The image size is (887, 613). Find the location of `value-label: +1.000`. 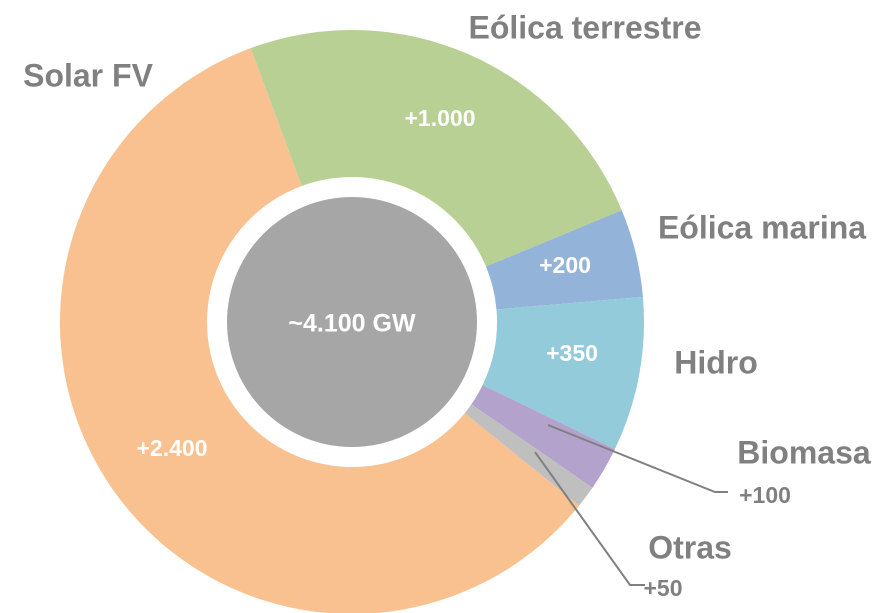

value-label: +1.000 is located at coordinates (440, 118).